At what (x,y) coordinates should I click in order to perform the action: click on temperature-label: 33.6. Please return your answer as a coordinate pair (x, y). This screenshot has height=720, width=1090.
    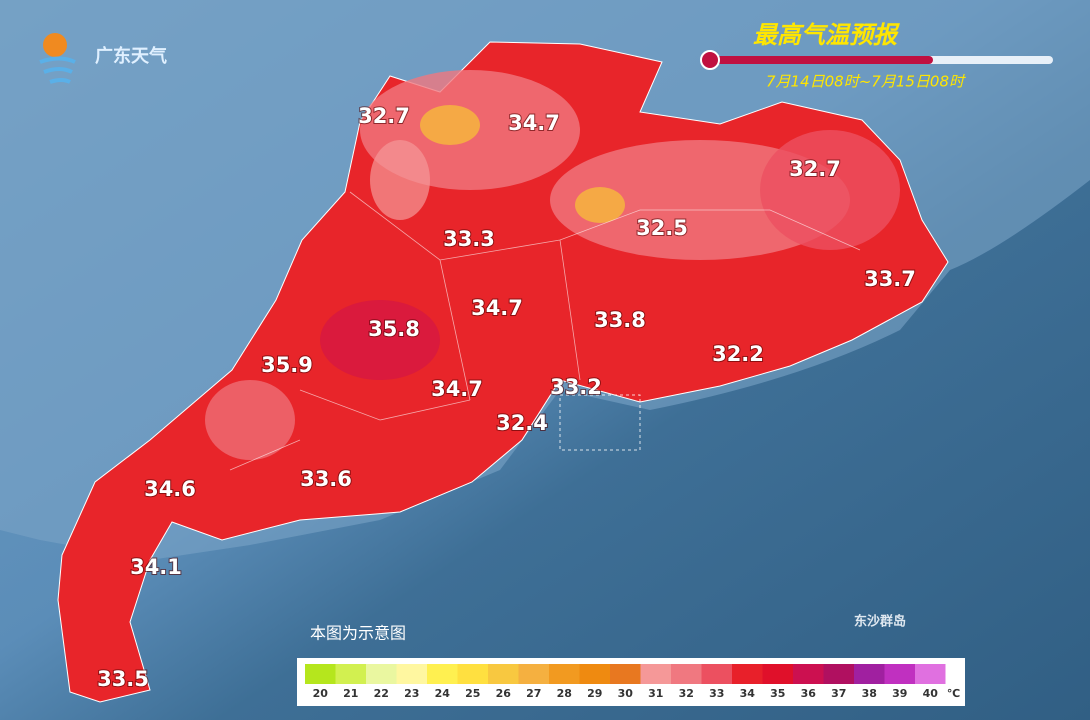
    Looking at the image, I should click on (326, 479).